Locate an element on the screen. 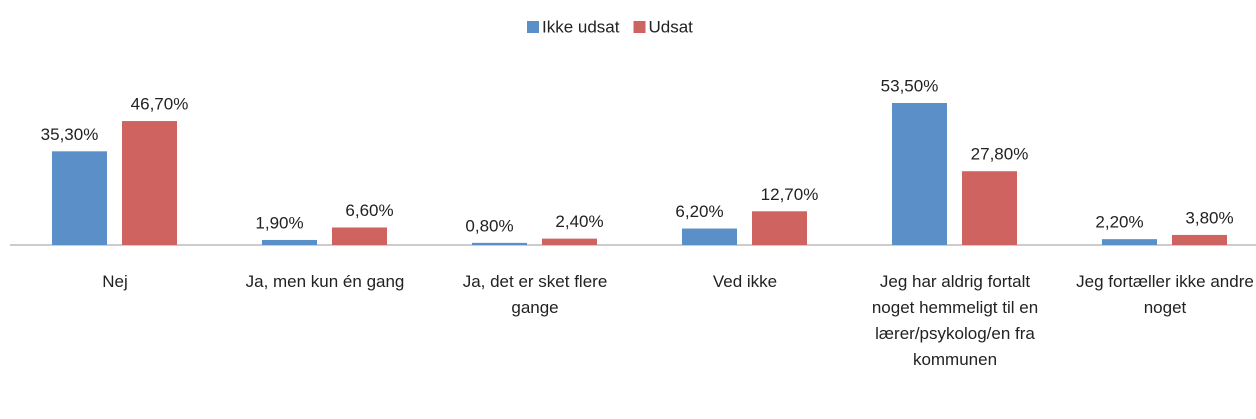 The height and width of the screenshot is (419, 1256). x-tick-label: Ja, det er sket flere gange is located at coordinates (535, 294).